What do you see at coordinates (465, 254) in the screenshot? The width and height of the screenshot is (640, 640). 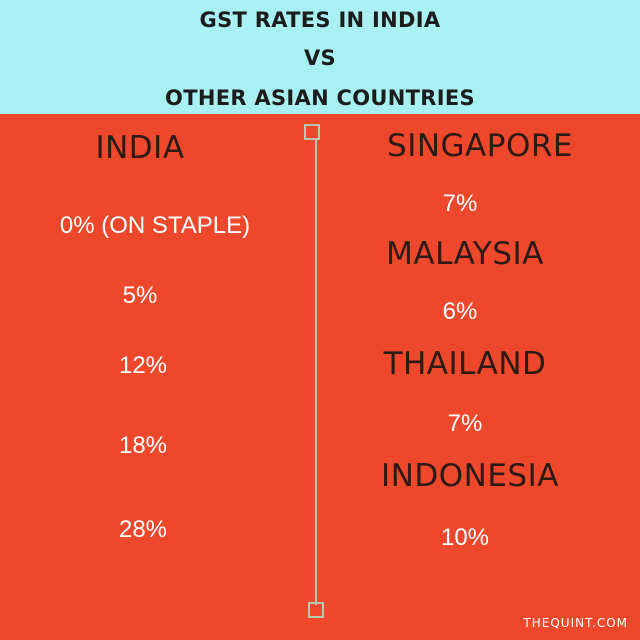 I see `country-name-malaysia: MALAYSIA` at bounding box center [465, 254].